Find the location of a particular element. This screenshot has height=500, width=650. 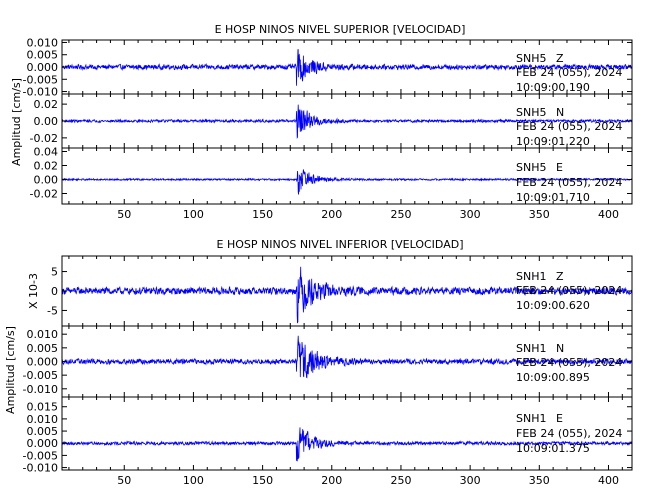

y-tick-label: -5 is located at coordinates (52, 310).